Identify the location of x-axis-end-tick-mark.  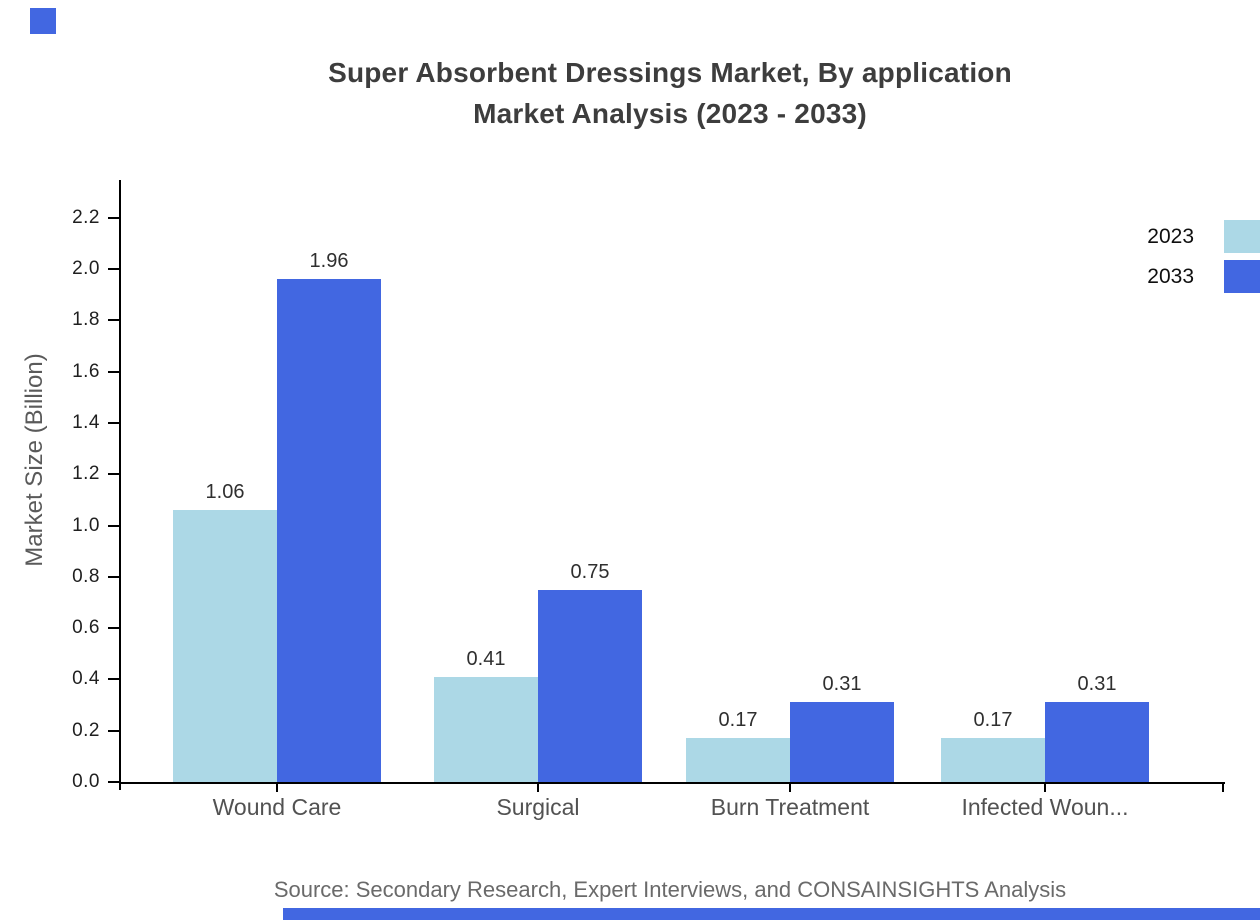
(1223, 787).